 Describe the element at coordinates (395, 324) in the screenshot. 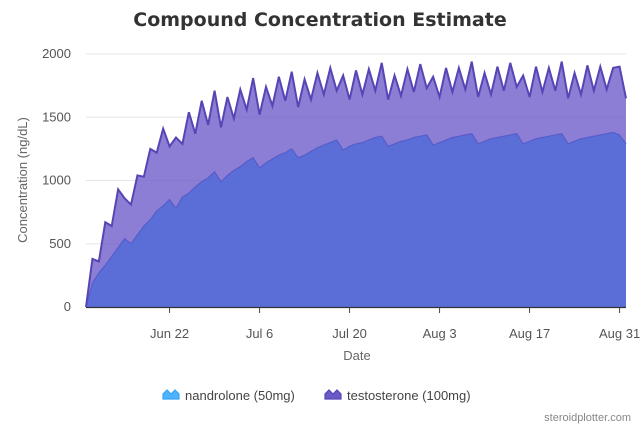

I see `x-axis-ticks: Jun 22 Jul 6 Jul 20 Aug 3 Aug 17 Aug 31` at that location.